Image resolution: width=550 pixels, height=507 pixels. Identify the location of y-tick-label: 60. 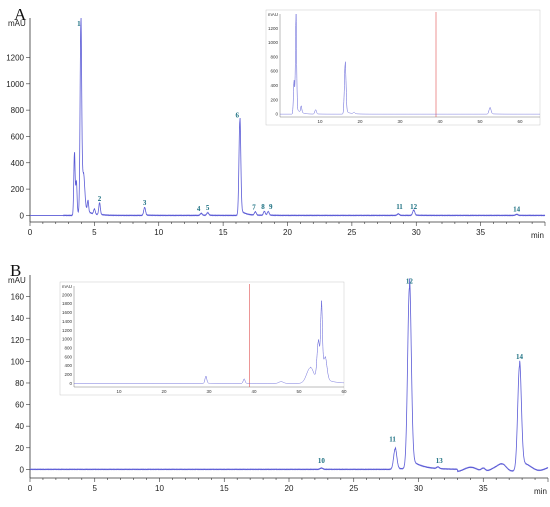
(19, 405).